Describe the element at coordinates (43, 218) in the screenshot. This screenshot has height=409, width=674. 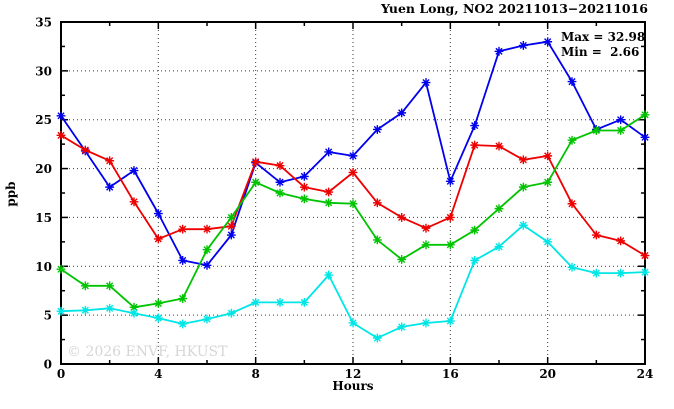
I see `y-tick-label: 15` at that location.